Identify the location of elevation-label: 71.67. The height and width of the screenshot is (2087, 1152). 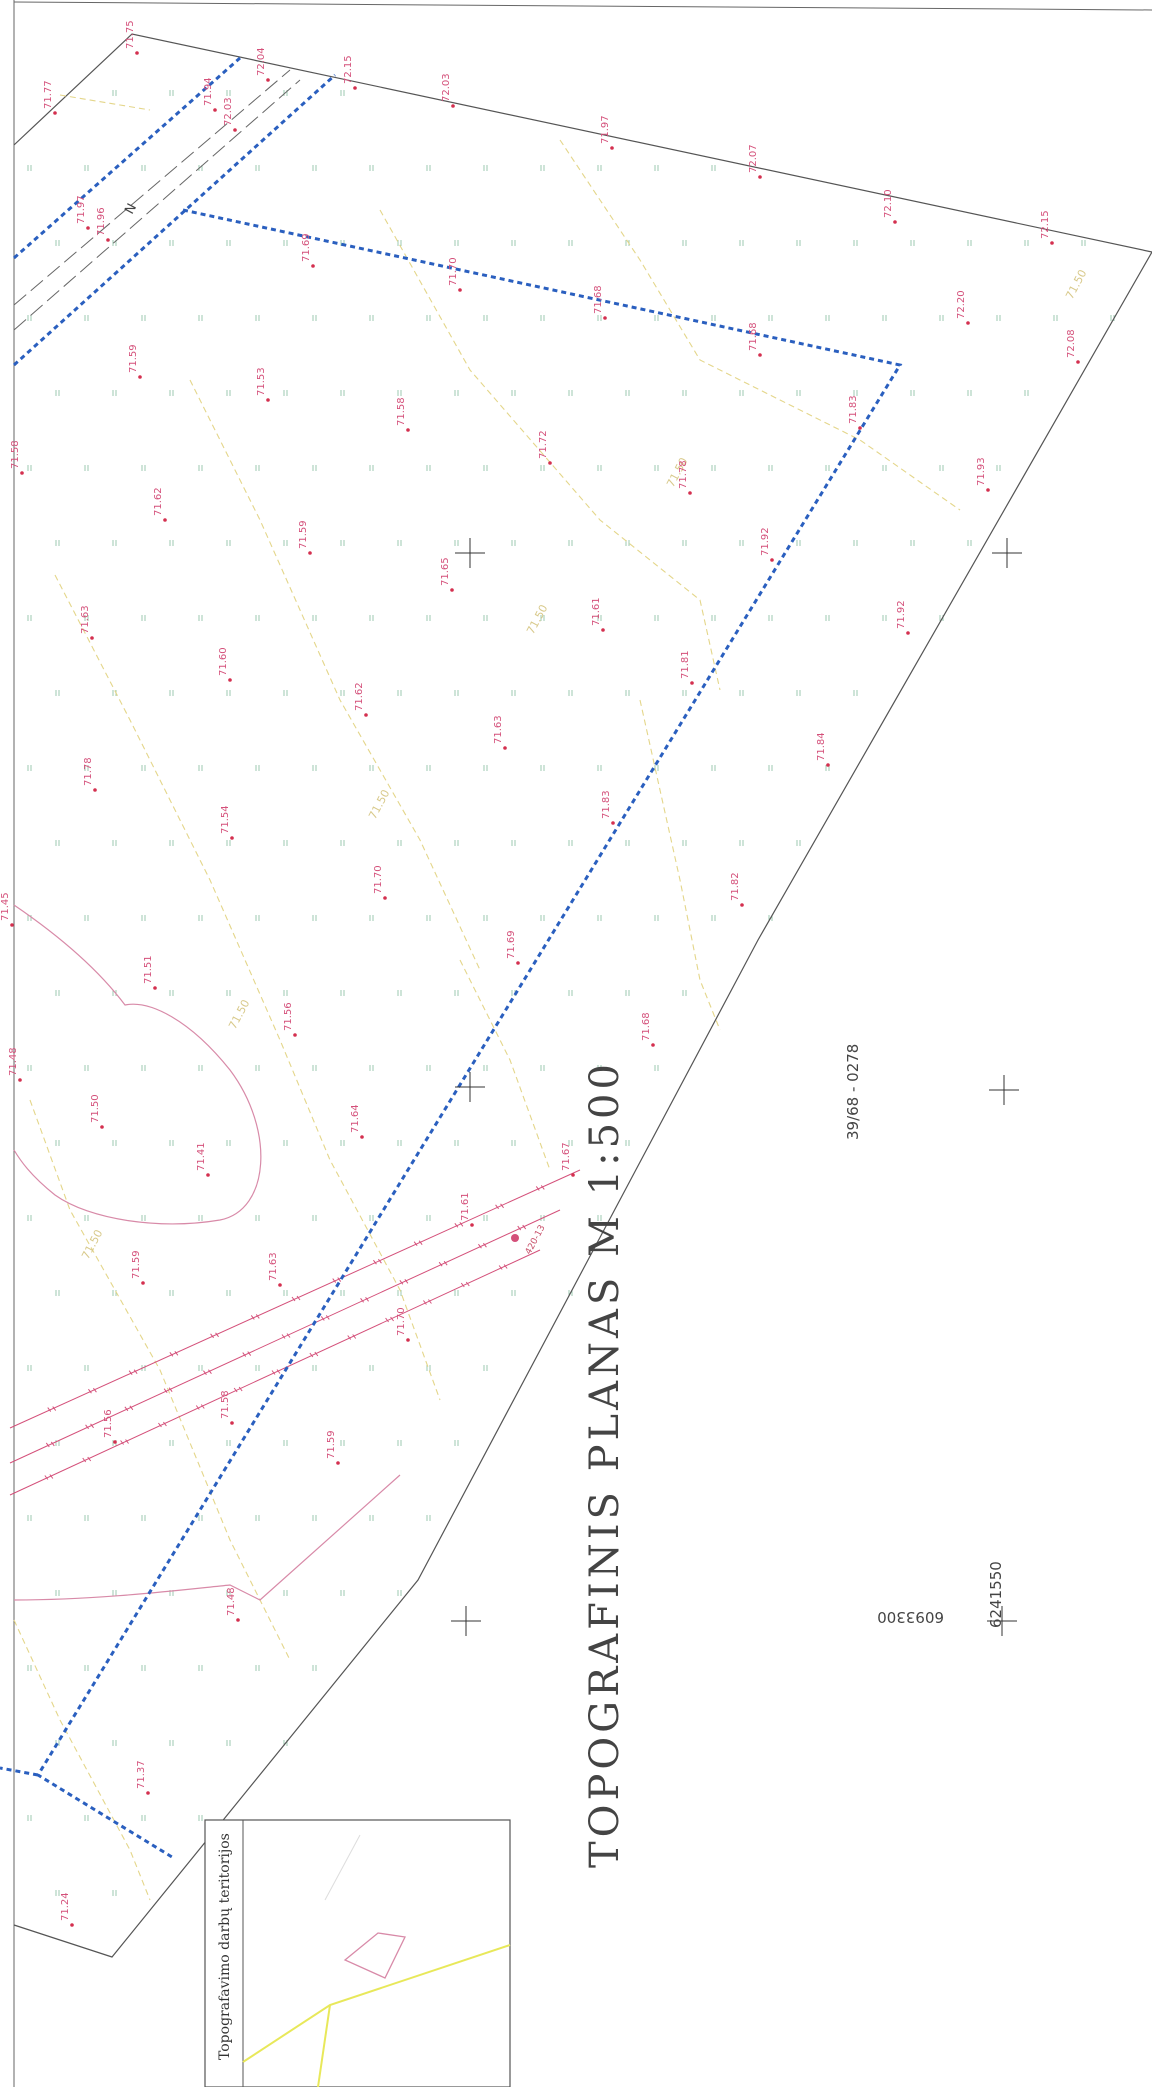
(566, 1156).